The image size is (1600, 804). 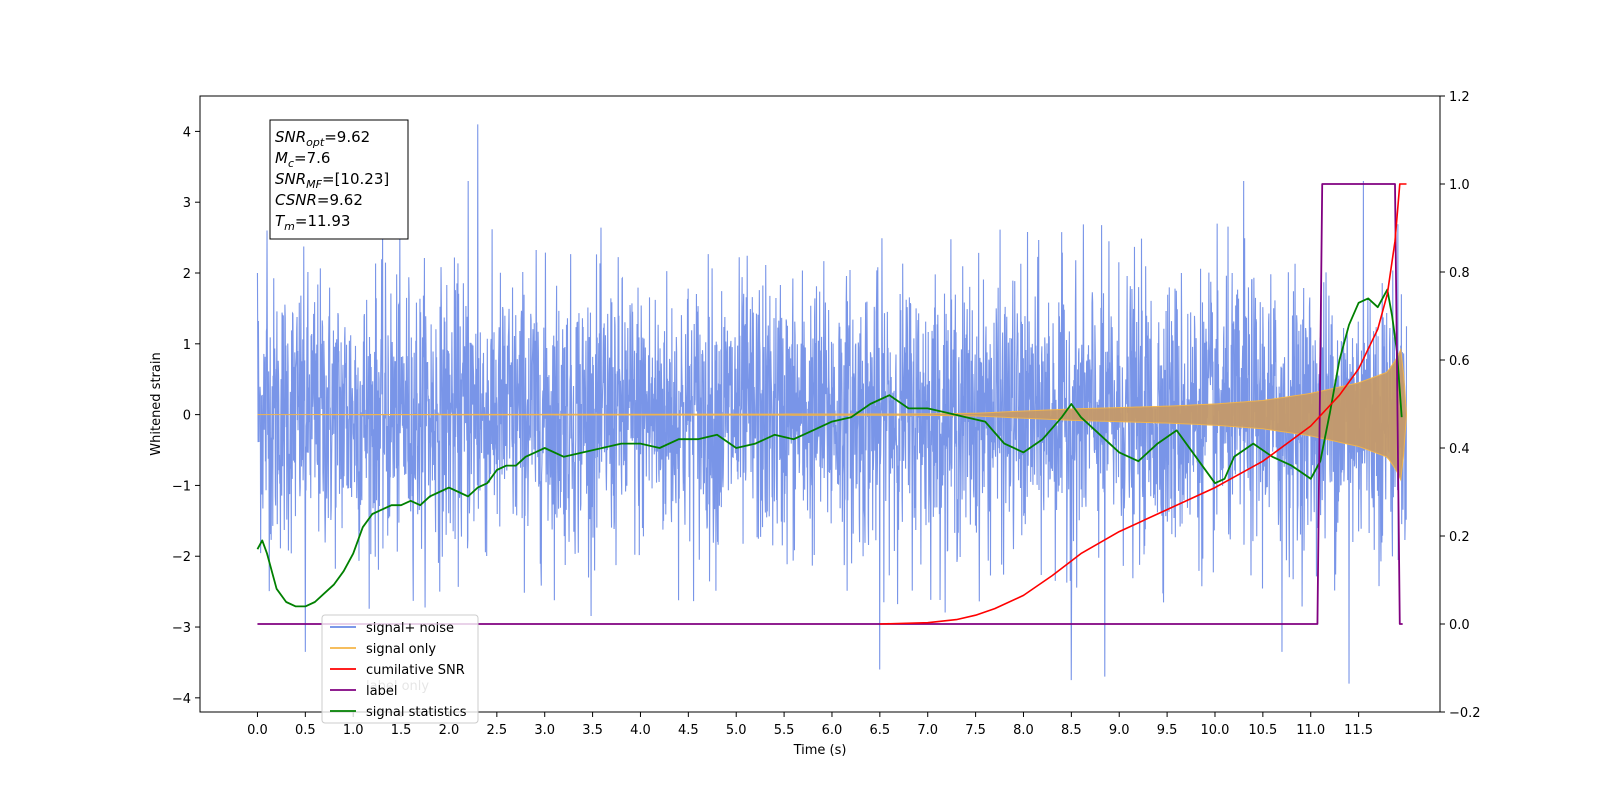 What do you see at coordinates (832, 730) in the screenshot?
I see `x-tick-label-12: 6.0` at bounding box center [832, 730].